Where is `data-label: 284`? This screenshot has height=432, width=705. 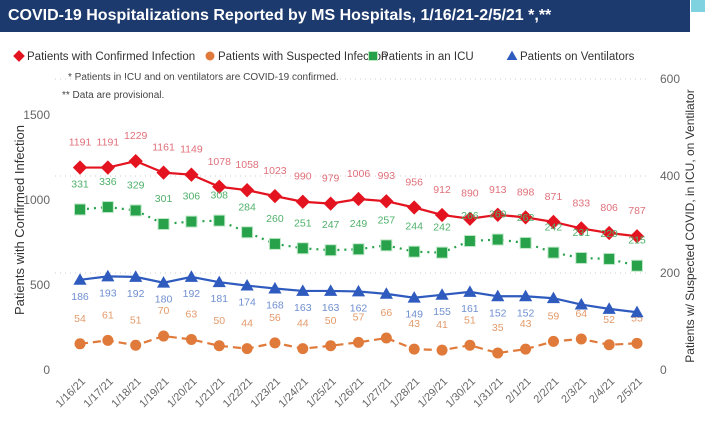
data-label: 284 is located at coordinates (247, 207).